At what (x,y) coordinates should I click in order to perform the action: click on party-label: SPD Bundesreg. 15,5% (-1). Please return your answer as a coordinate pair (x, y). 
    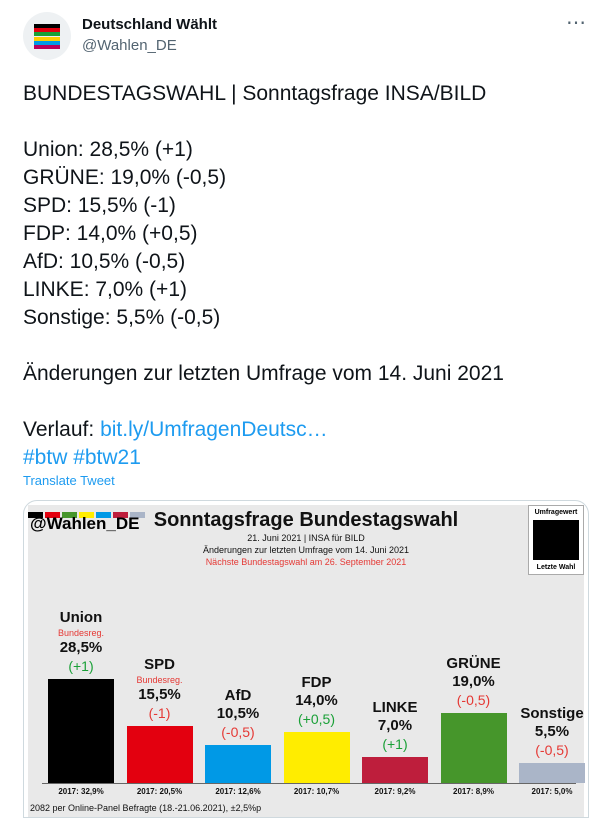
    Looking at the image, I should click on (160, 689).